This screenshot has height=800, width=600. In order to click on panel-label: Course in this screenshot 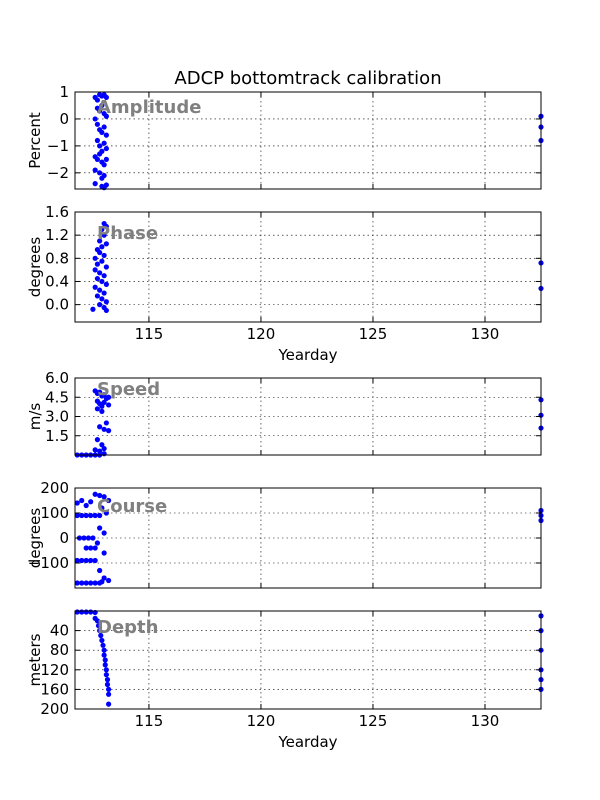, I will do `click(132, 506)`.